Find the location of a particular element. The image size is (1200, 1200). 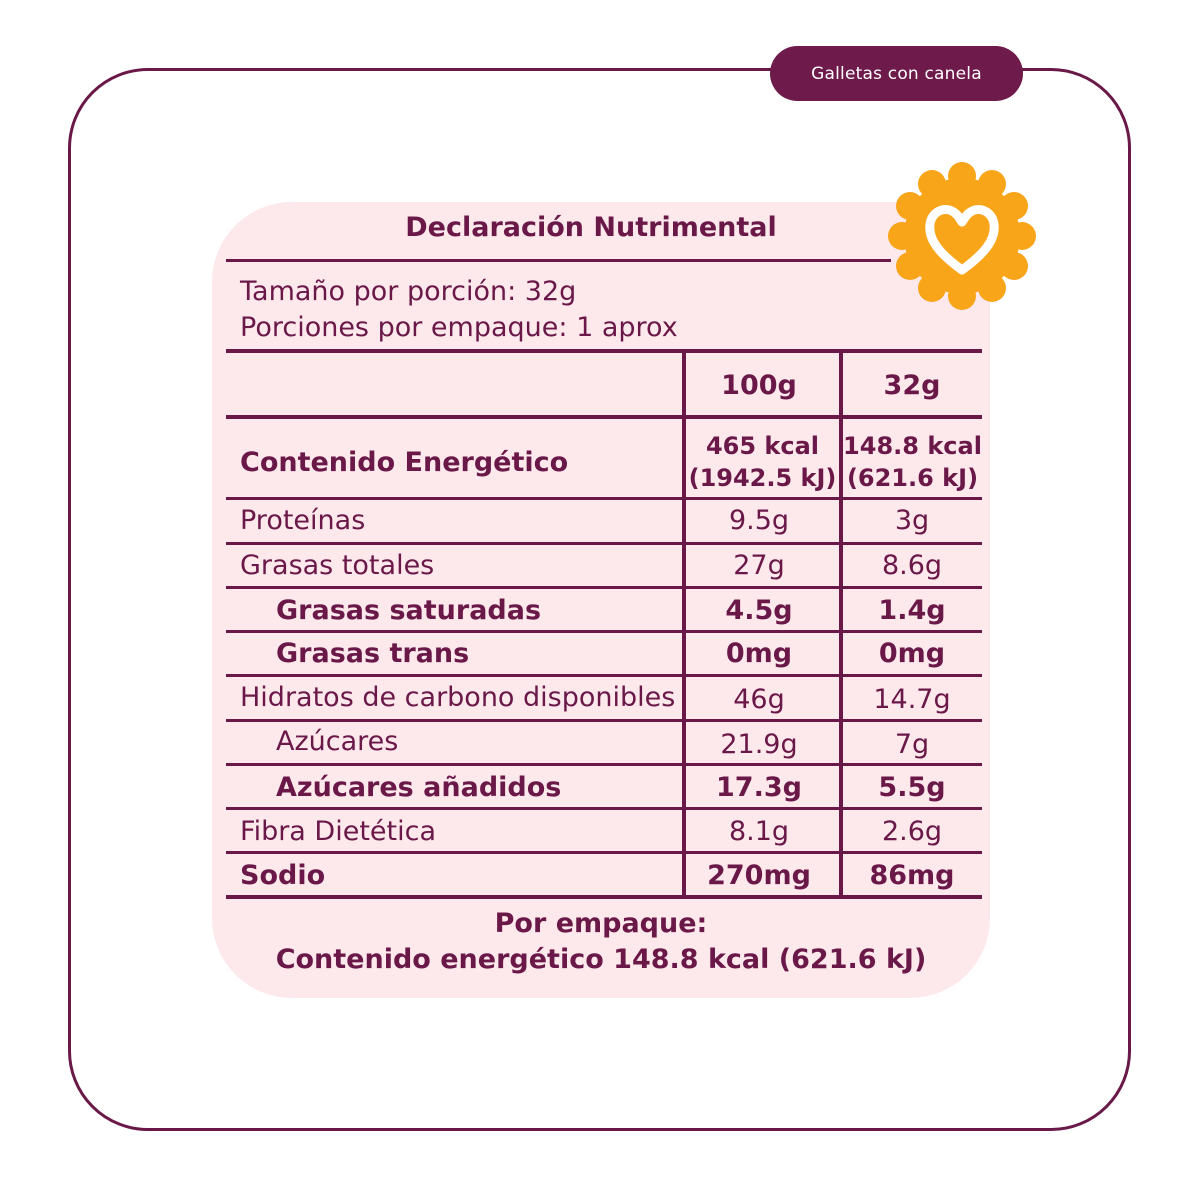

row-value-100g: 0mg is located at coordinates (759, 653).